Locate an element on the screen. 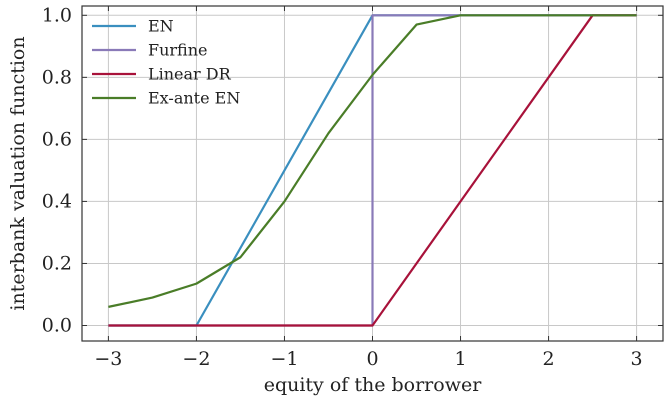 This screenshot has height=397, width=666. y-tick-labels: 0.0 0.2 0.4 0.6 0.8 1.0 is located at coordinates (57, 170).